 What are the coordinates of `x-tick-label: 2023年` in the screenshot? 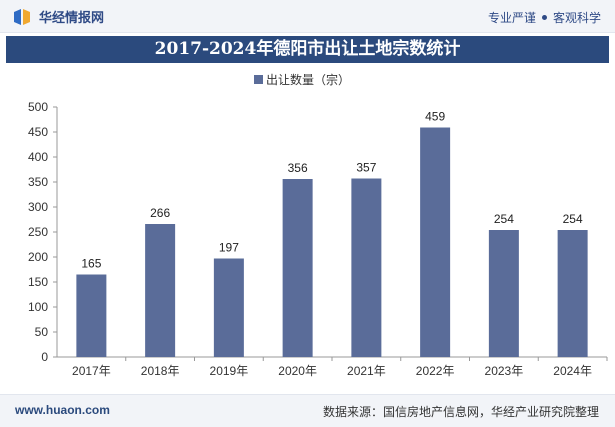 It's located at (504, 371).